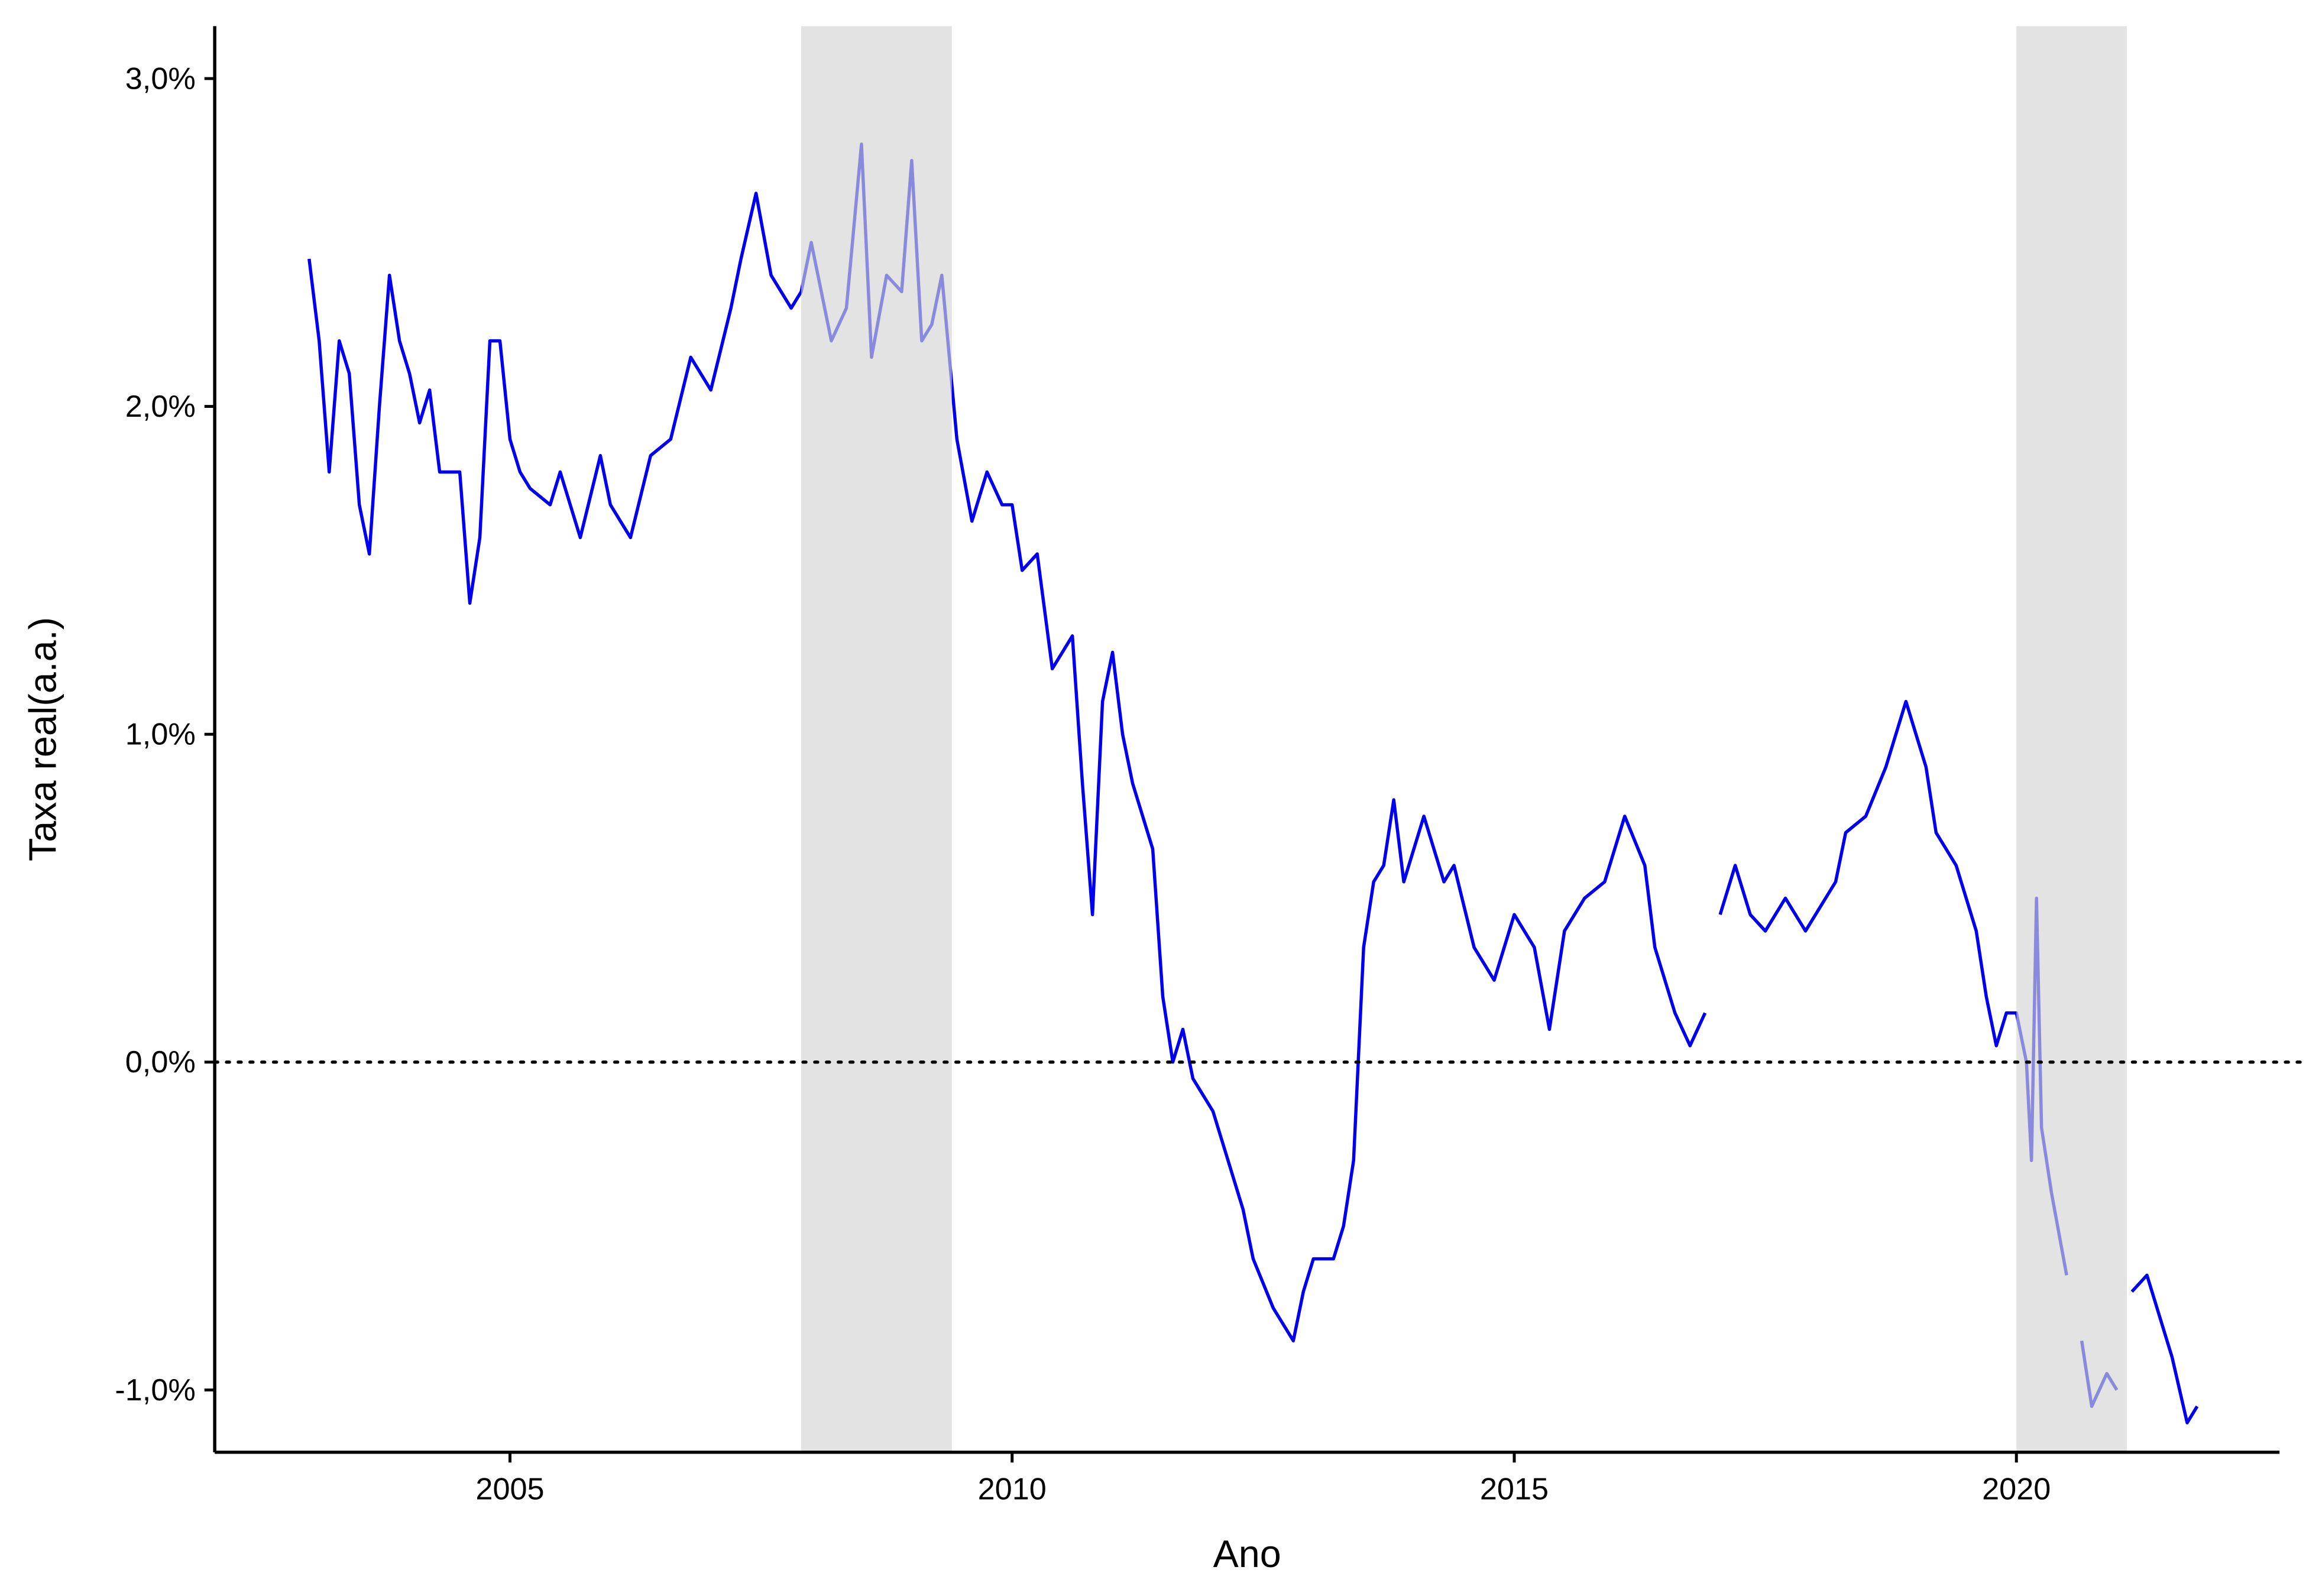 This screenshot has height=1596, width=2306. Describe the element at coordinates (1012, 1489) in the screenshot. I see `x-tick-label: 2010` at that location.